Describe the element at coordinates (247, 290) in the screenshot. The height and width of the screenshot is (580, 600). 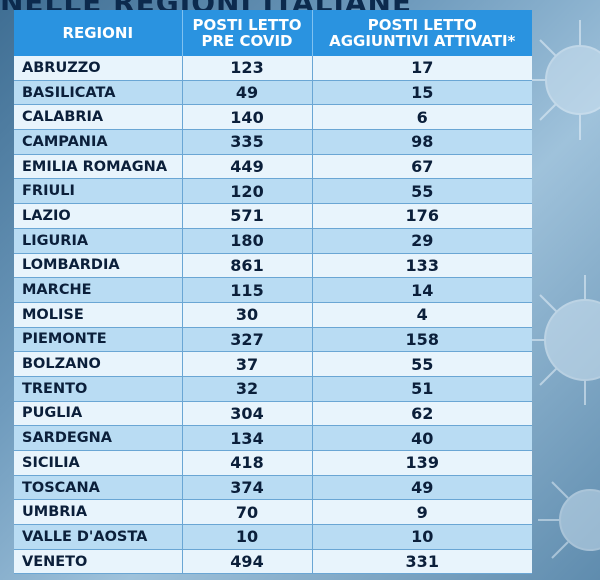
I see `pre-covid-cell: 115` at that location.